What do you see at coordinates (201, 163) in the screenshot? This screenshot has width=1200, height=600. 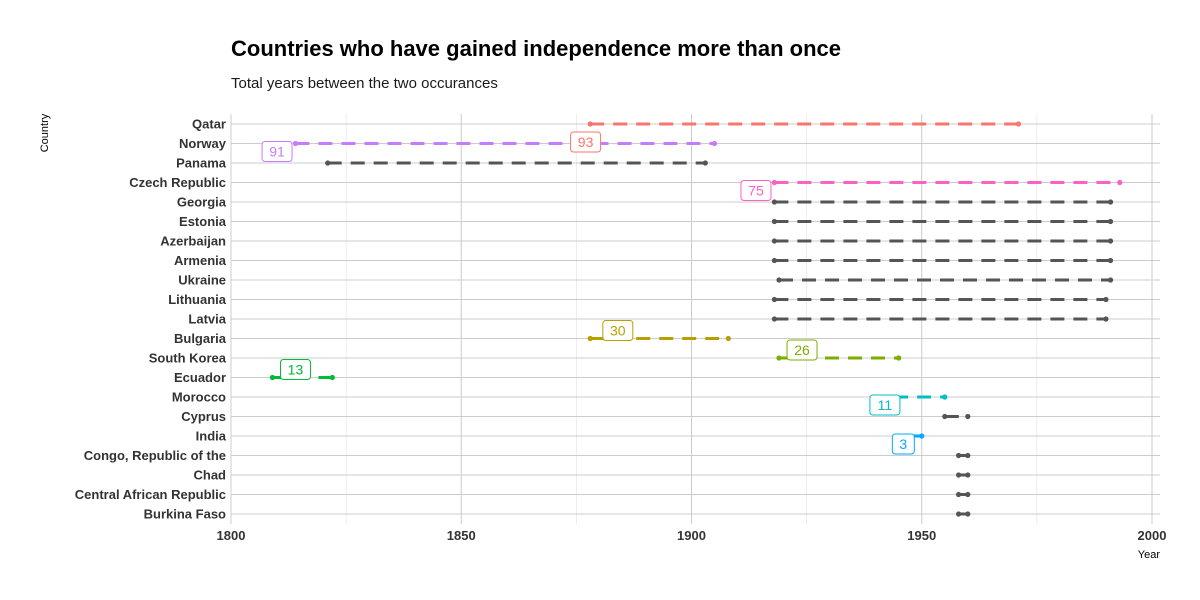 I see `country-label: Panama` at bounding box center [201, 163].